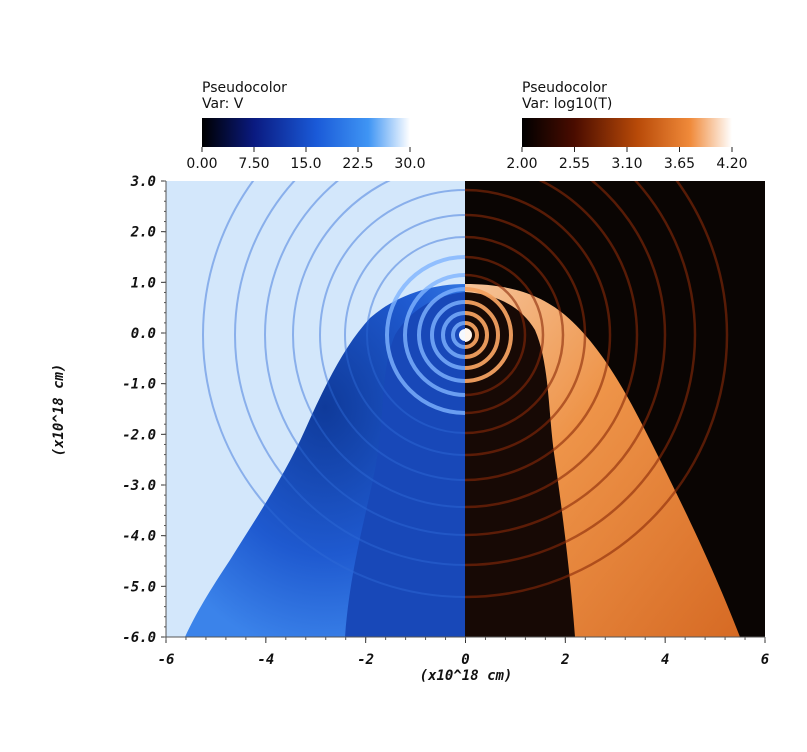 This screenshot has height=752, width=807. Describe the element at coordinates (166, 660) in the screenshot. I see `x-tick-label: -6` at that location.